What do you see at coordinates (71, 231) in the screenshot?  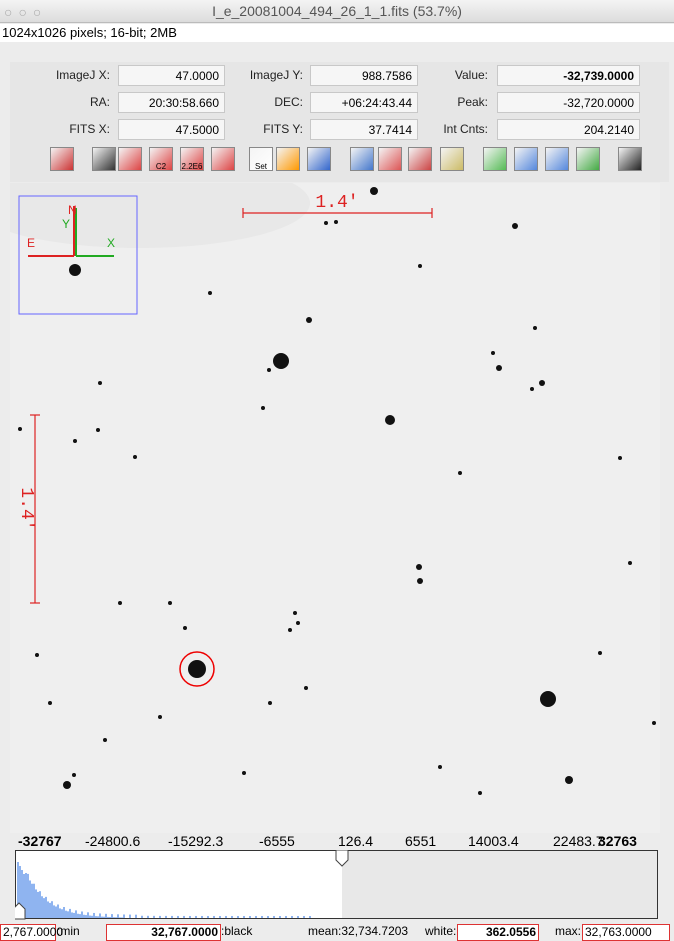 I see `compass` at bounding box center [71, 231].